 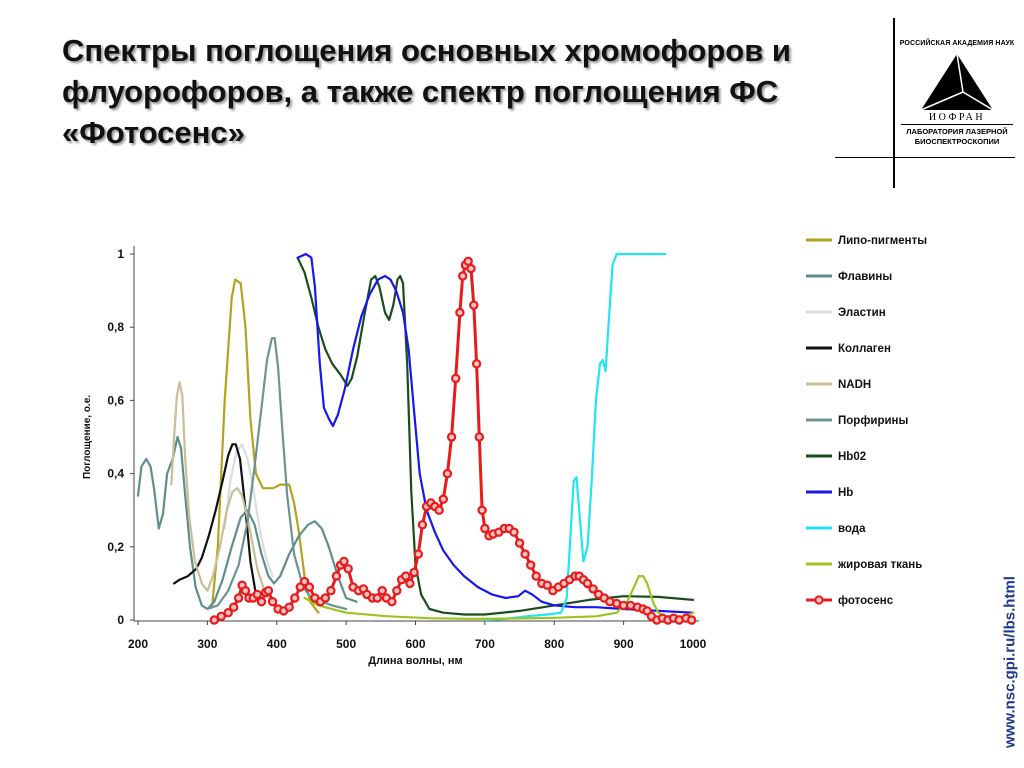 I want to click on logo-academy-text: РОССИЙСКАЯ АКАДЕМИЯ НАУК, so click(x=957, y=43).